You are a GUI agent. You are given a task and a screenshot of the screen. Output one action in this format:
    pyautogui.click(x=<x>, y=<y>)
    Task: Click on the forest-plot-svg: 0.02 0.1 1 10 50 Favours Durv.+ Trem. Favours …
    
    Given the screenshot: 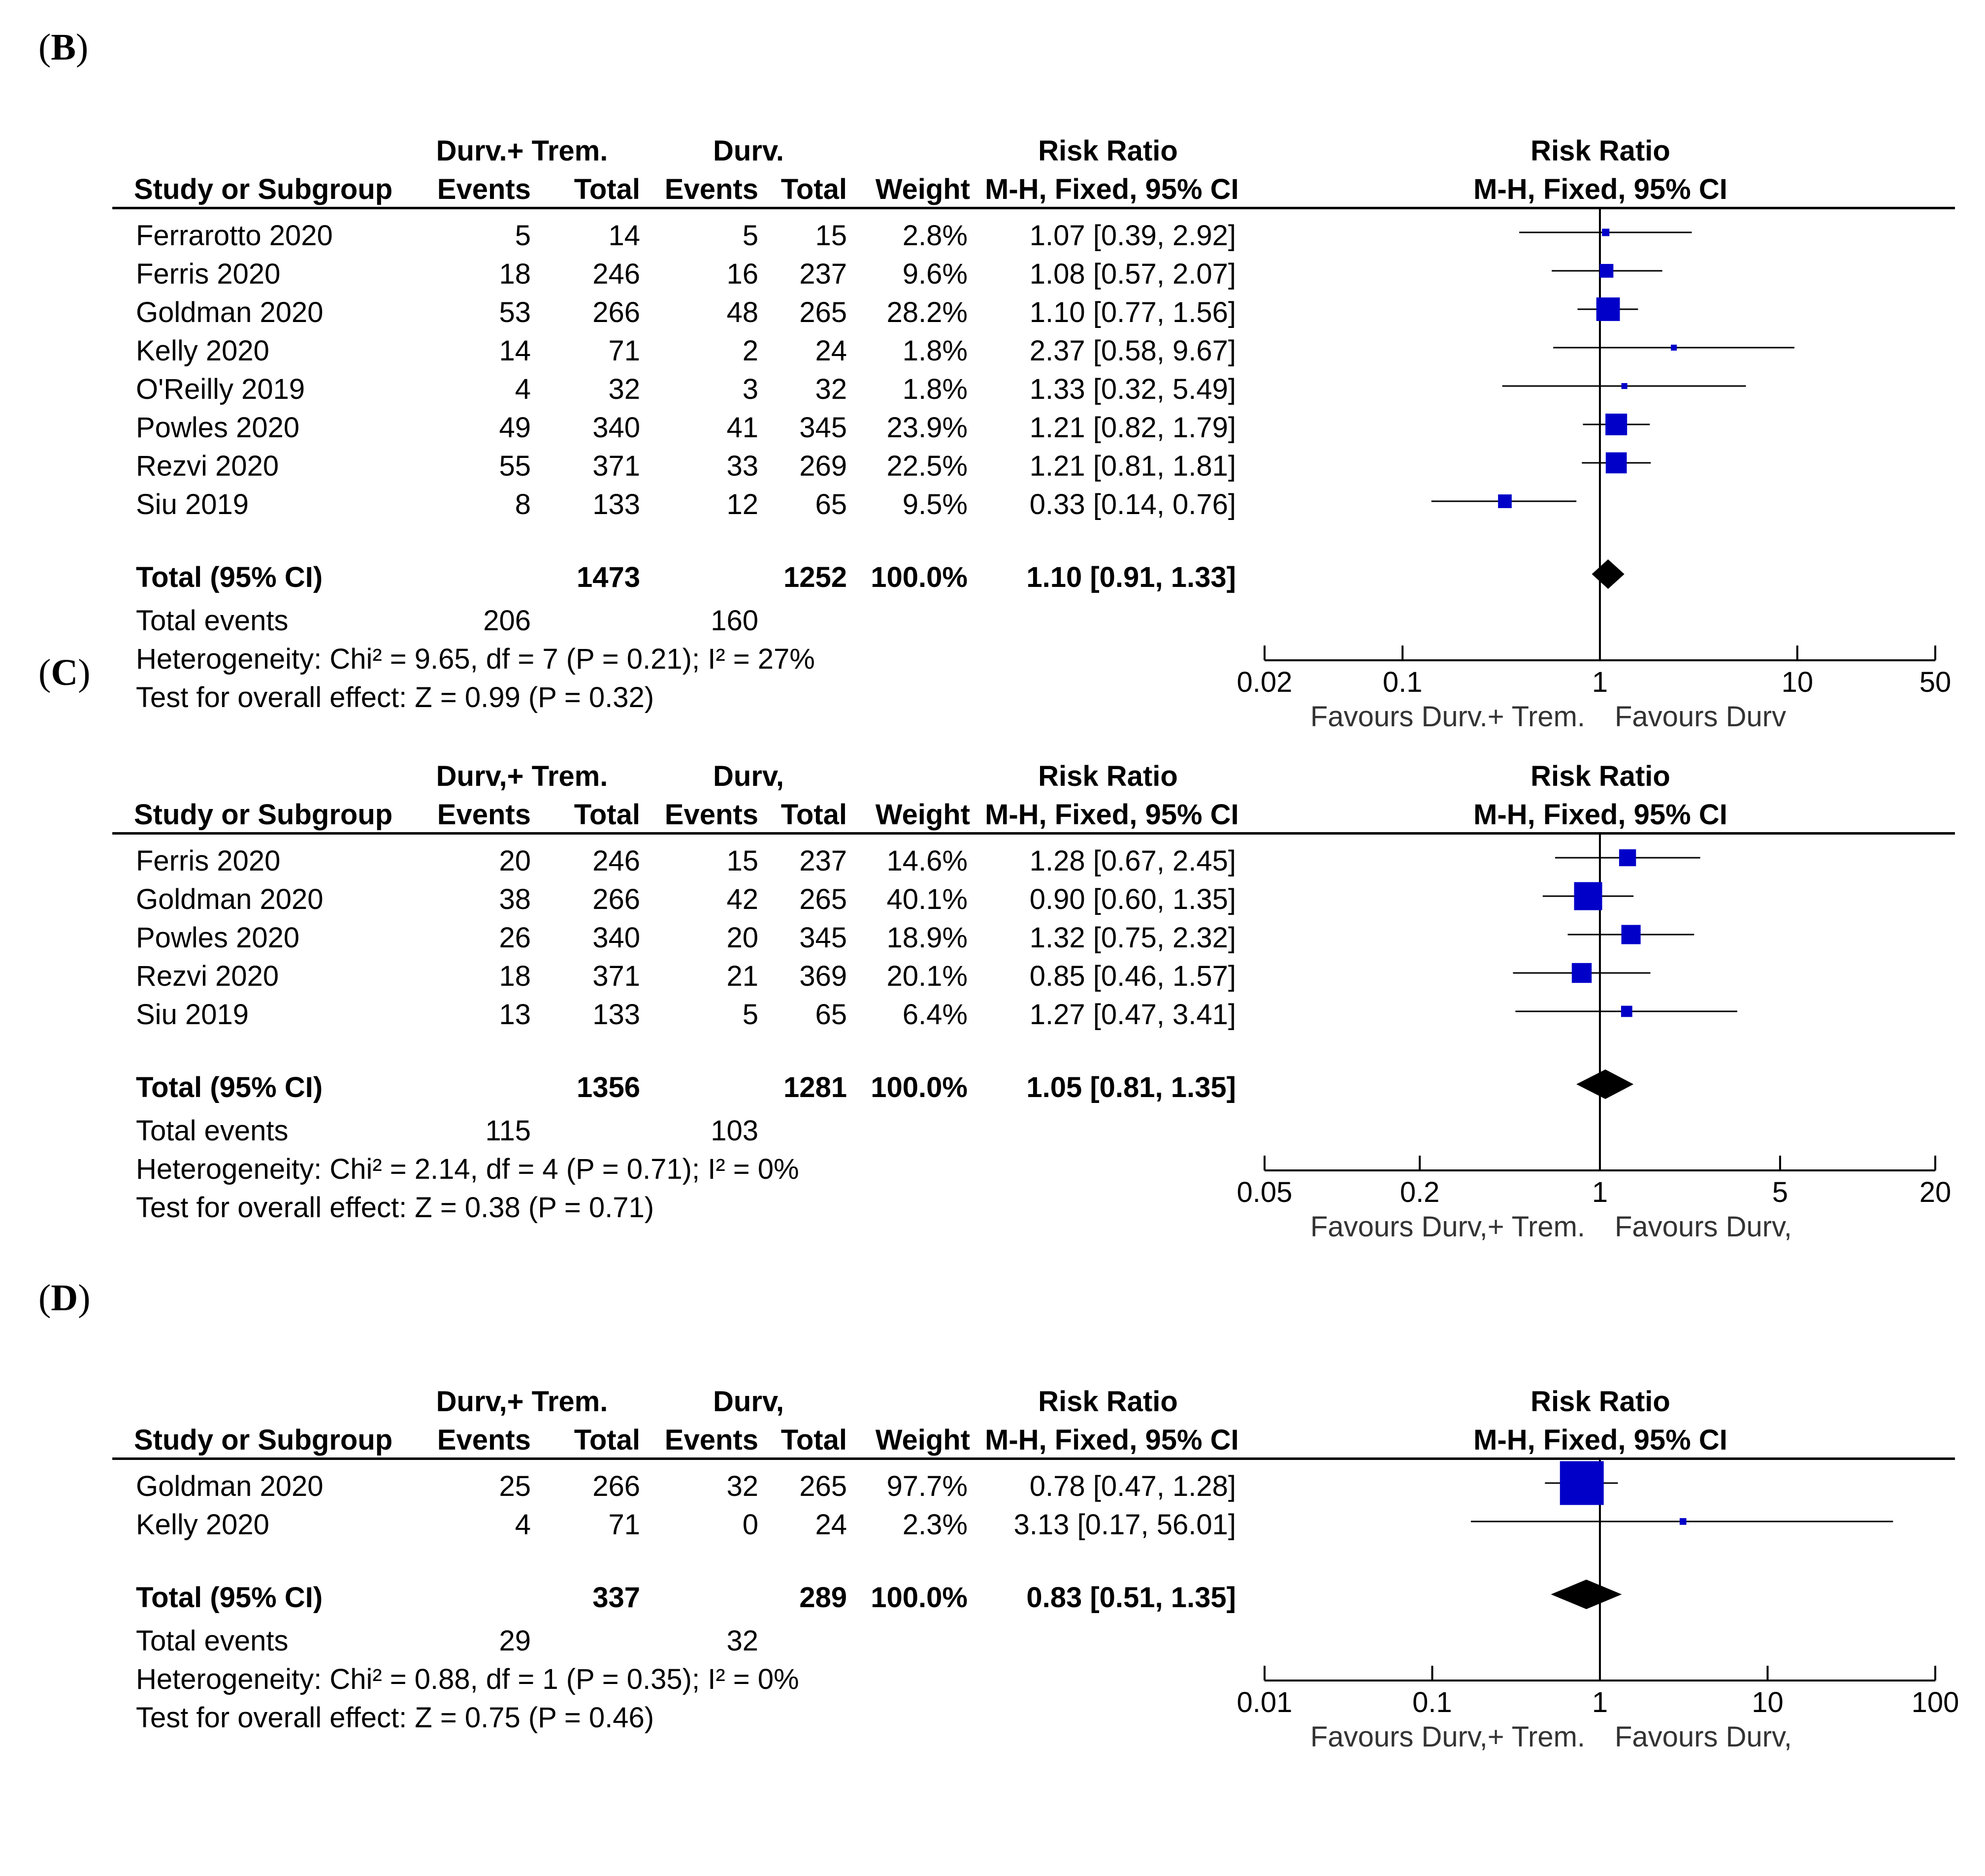 What is the action you would take?
    pyautogui.click(x=1594, y=471)
    